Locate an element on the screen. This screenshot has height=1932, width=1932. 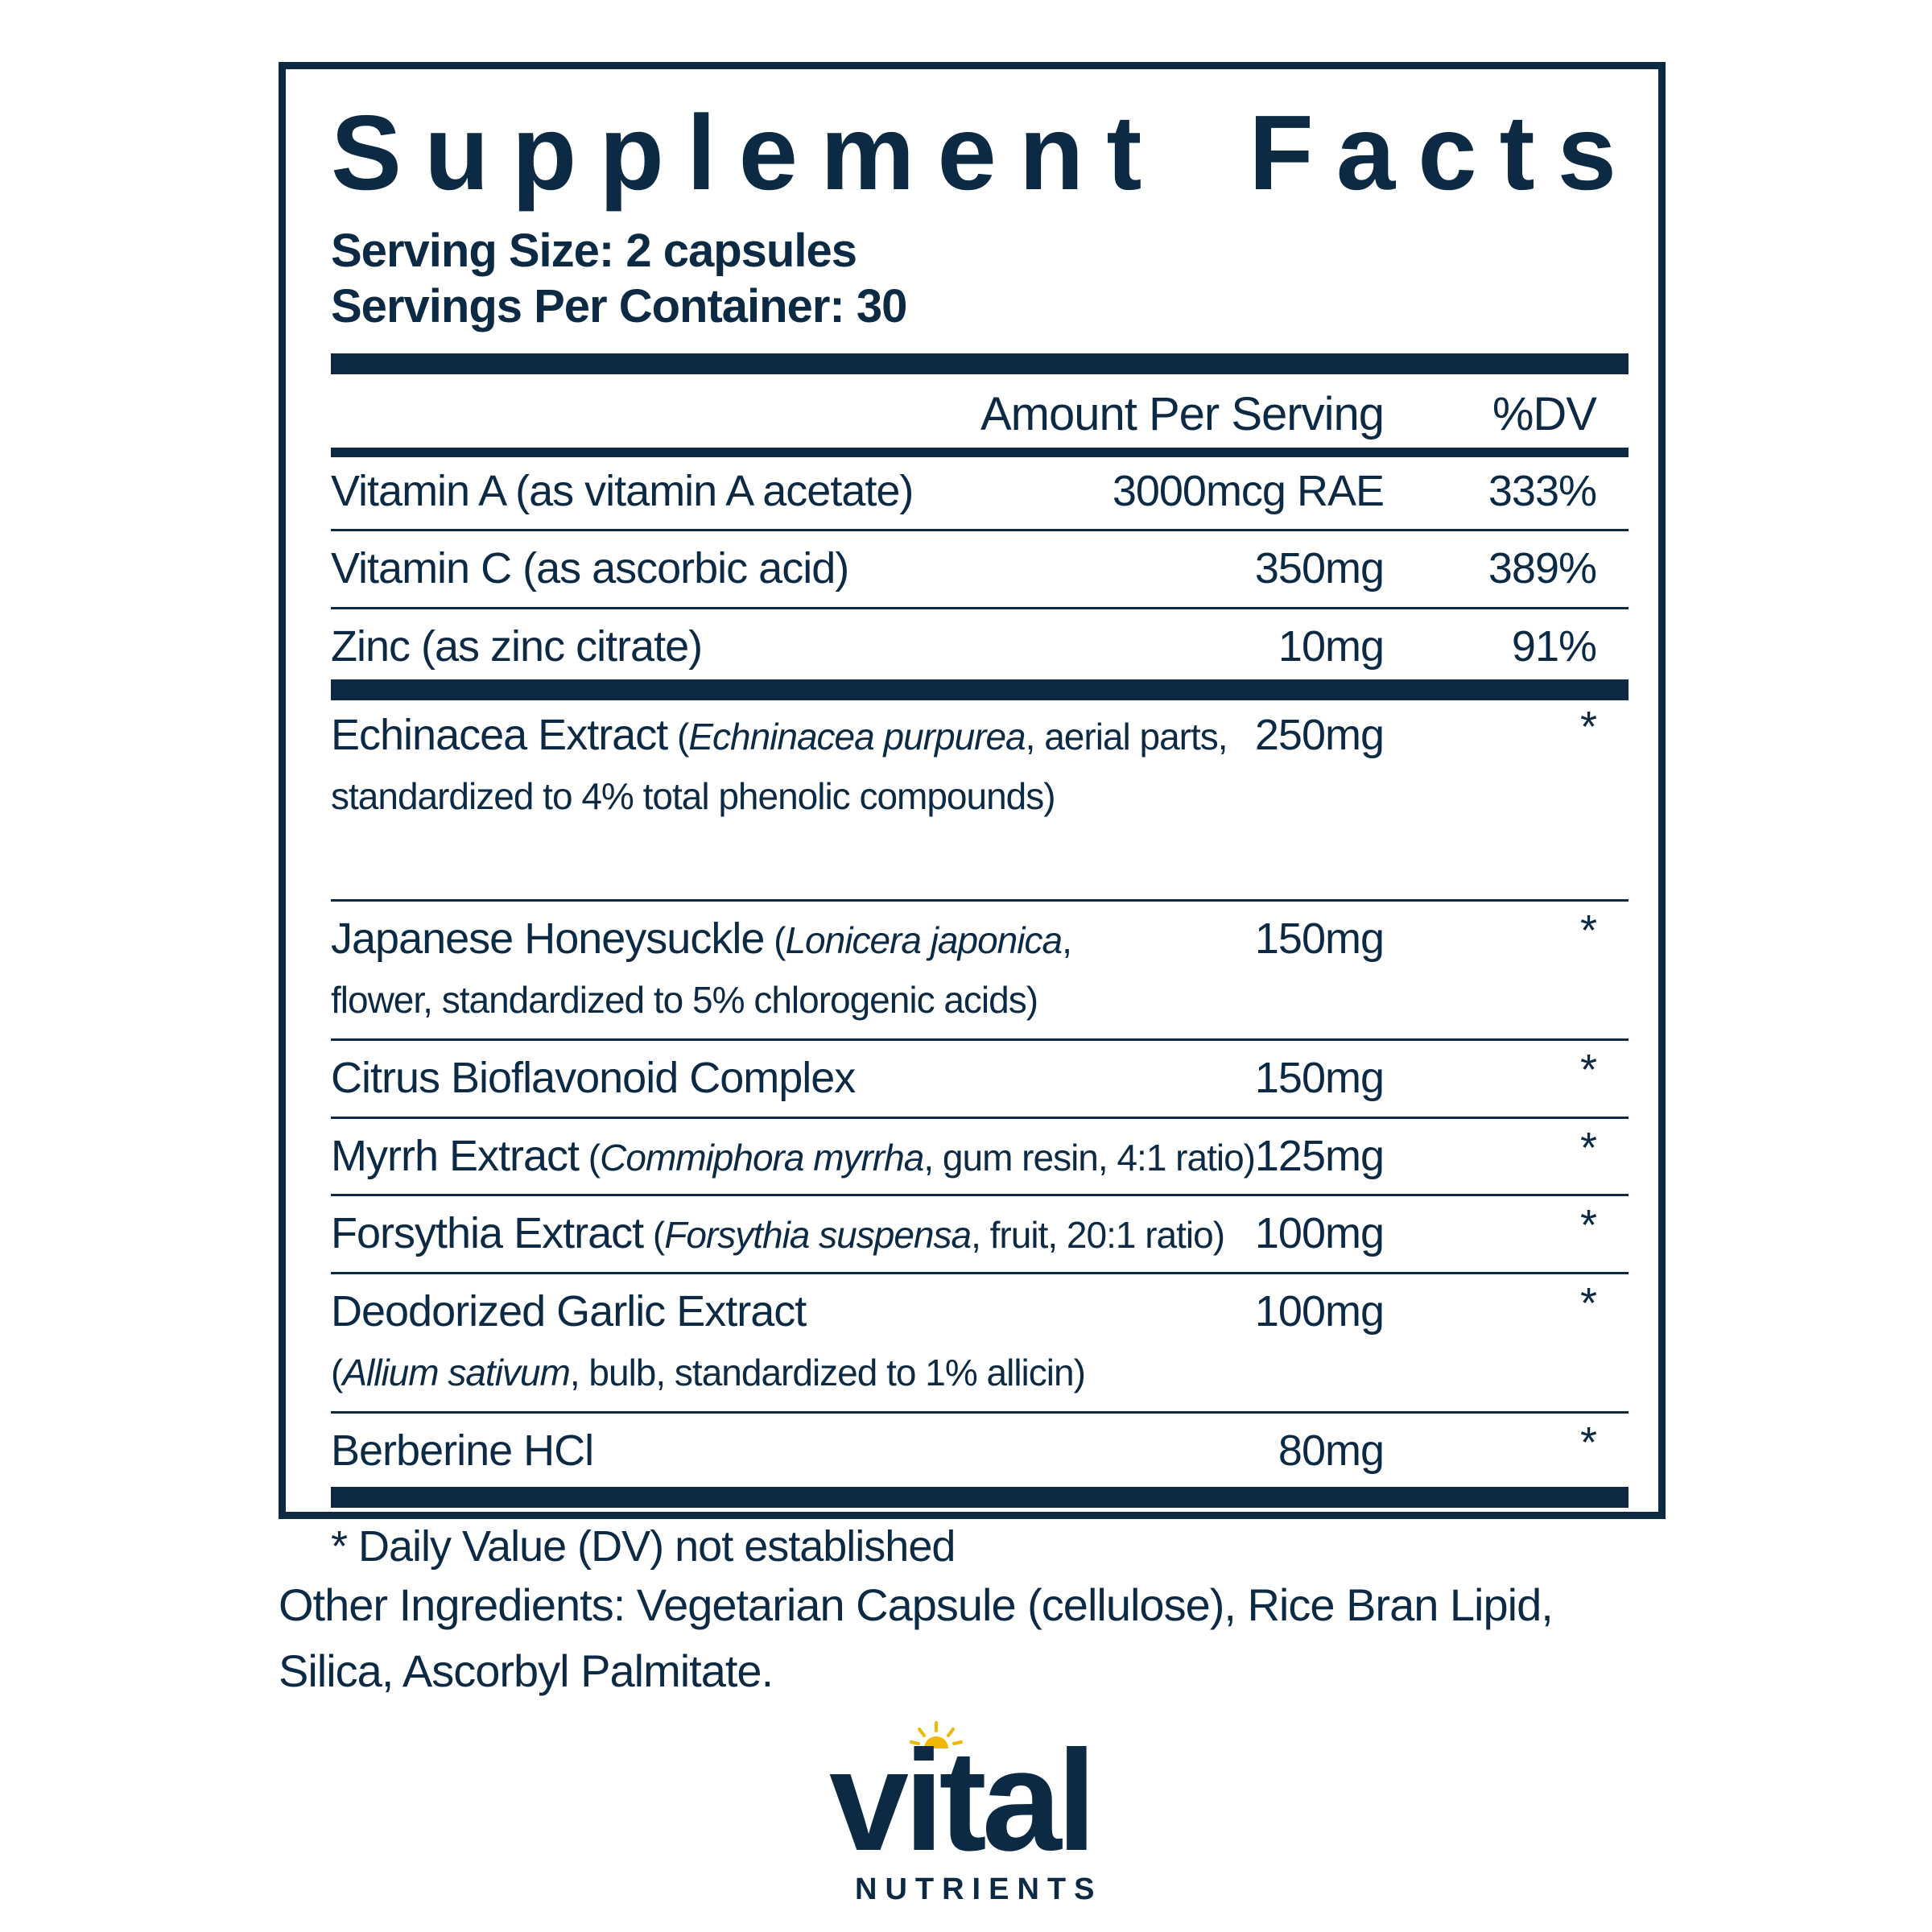
ingredient-detail: , gum resin, 4:1 ratio) is located at coordinates (1089, 1158).